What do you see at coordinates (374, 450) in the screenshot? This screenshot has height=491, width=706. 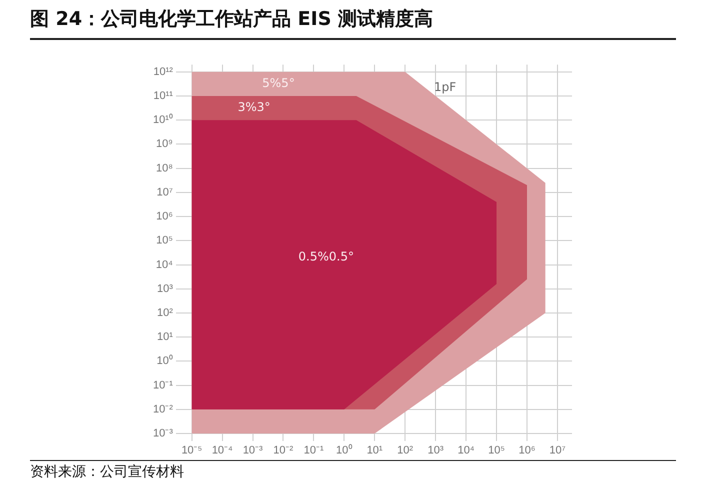 I see `x-tick-label: 10¹` at bounding box center [374, 450].